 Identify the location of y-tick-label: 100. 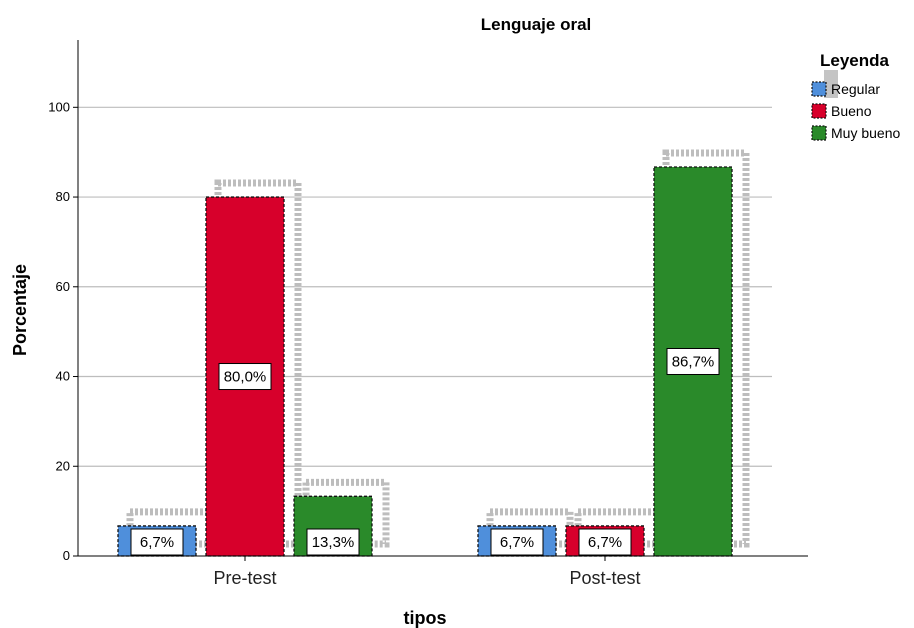
(59, 106).